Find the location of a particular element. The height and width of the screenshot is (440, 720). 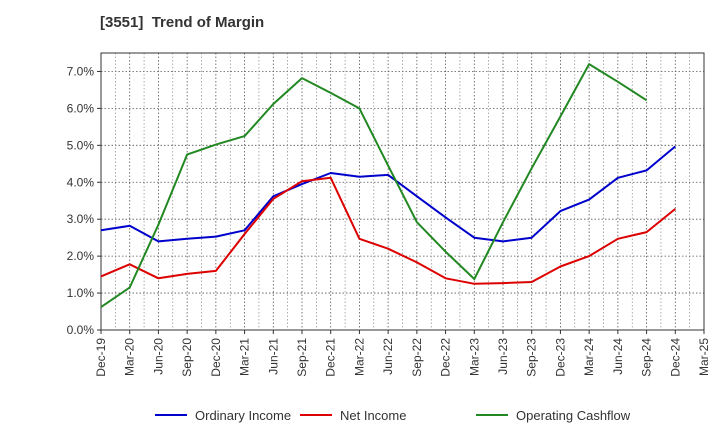

x-tick-label: Jun-24 is located at coordinates (618, 356).